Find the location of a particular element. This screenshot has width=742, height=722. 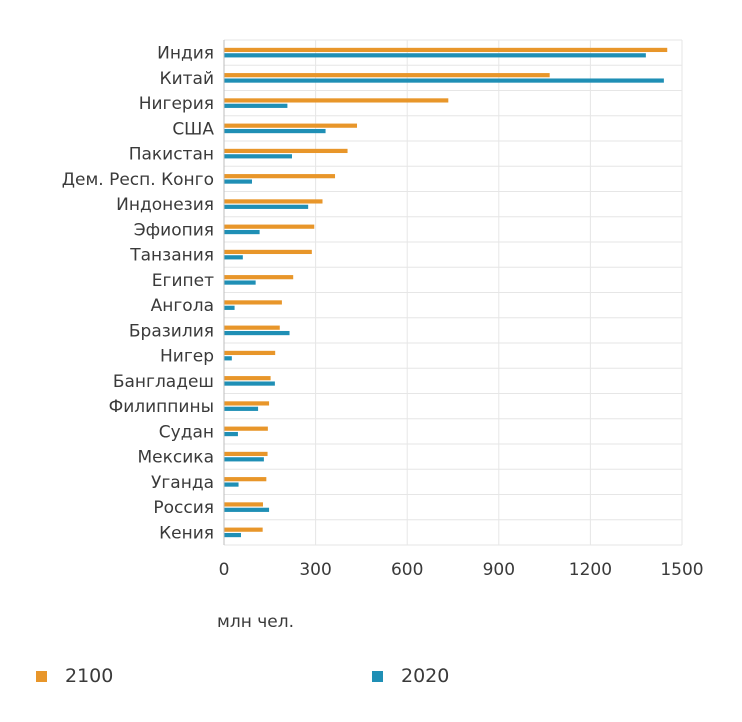

x-tick-label: 300 is located at coordinates (315, 570).